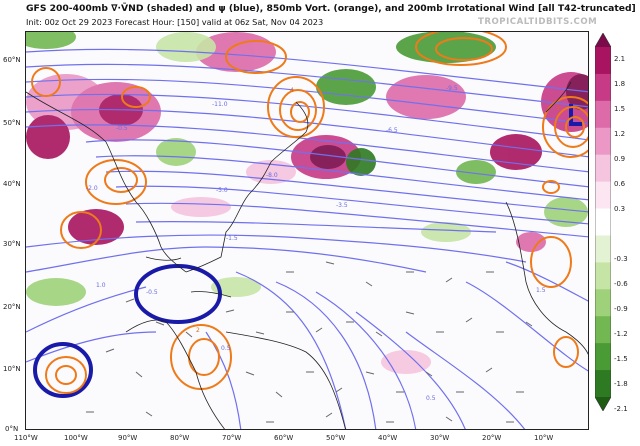 The width and height of the screenshot is (640, 446). Describe the element at coordinates (12, 60) in the screenshot. I see `lat-label: 60°N` at that location.